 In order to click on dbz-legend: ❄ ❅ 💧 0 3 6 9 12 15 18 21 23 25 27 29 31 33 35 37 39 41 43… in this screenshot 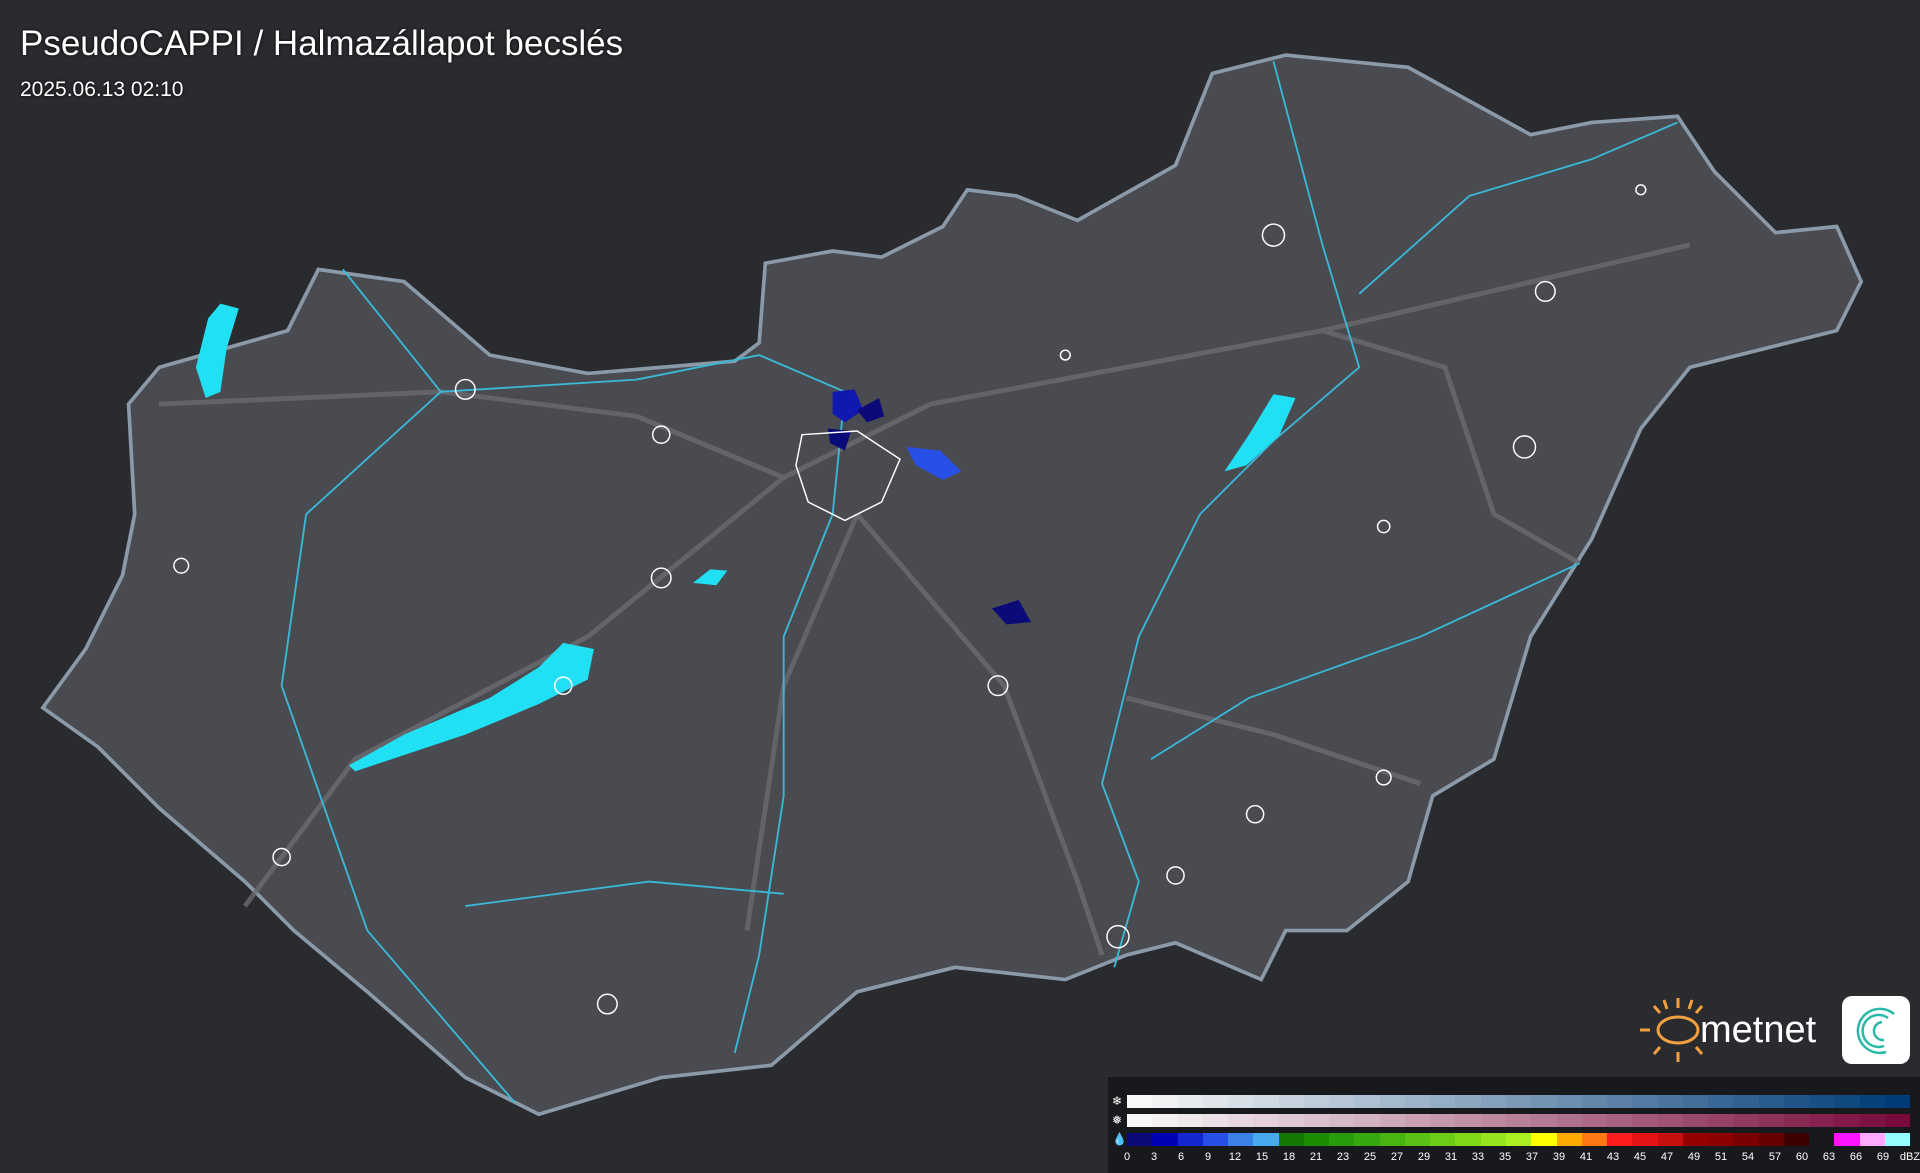, I will do `click(1514, 1125)`.